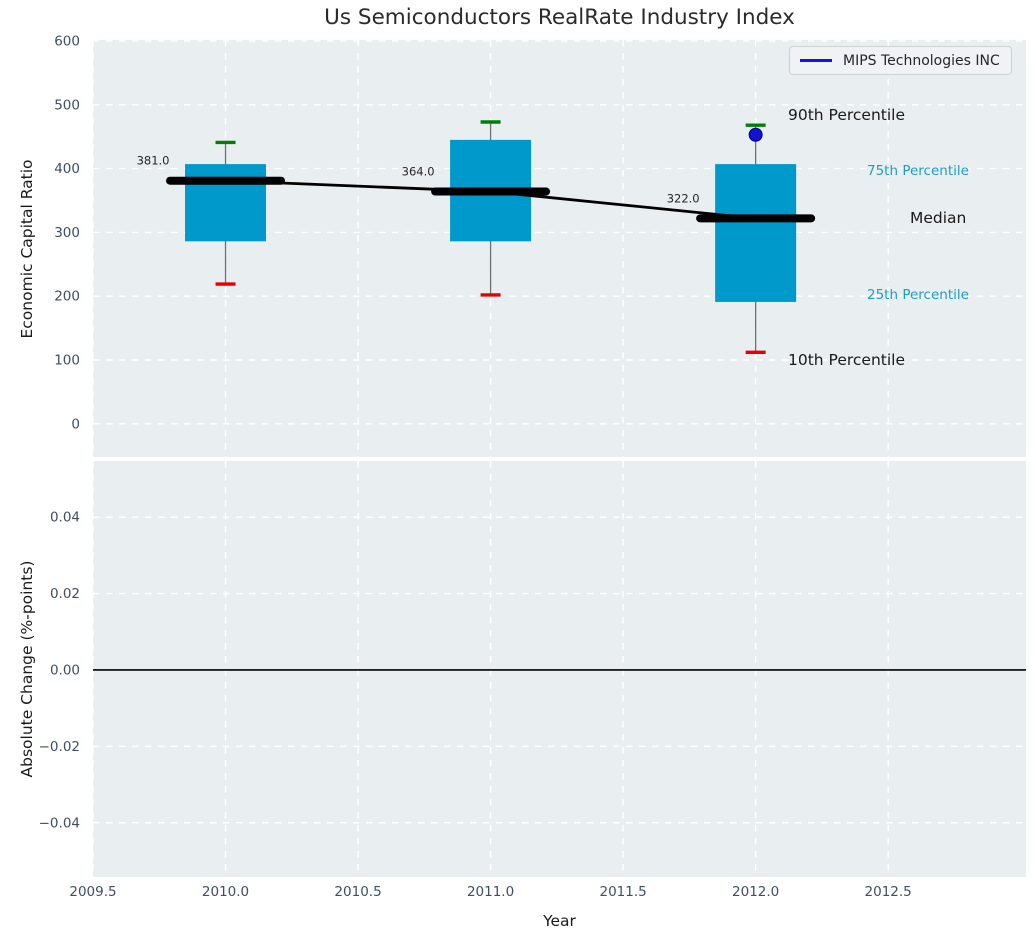 This screenshot has width=1034, height=942. What do you see at coordinates (59, 747) in the screenshot?
I see `bottom-y-tick-label: −0.02` at bounding box center [59, 747].